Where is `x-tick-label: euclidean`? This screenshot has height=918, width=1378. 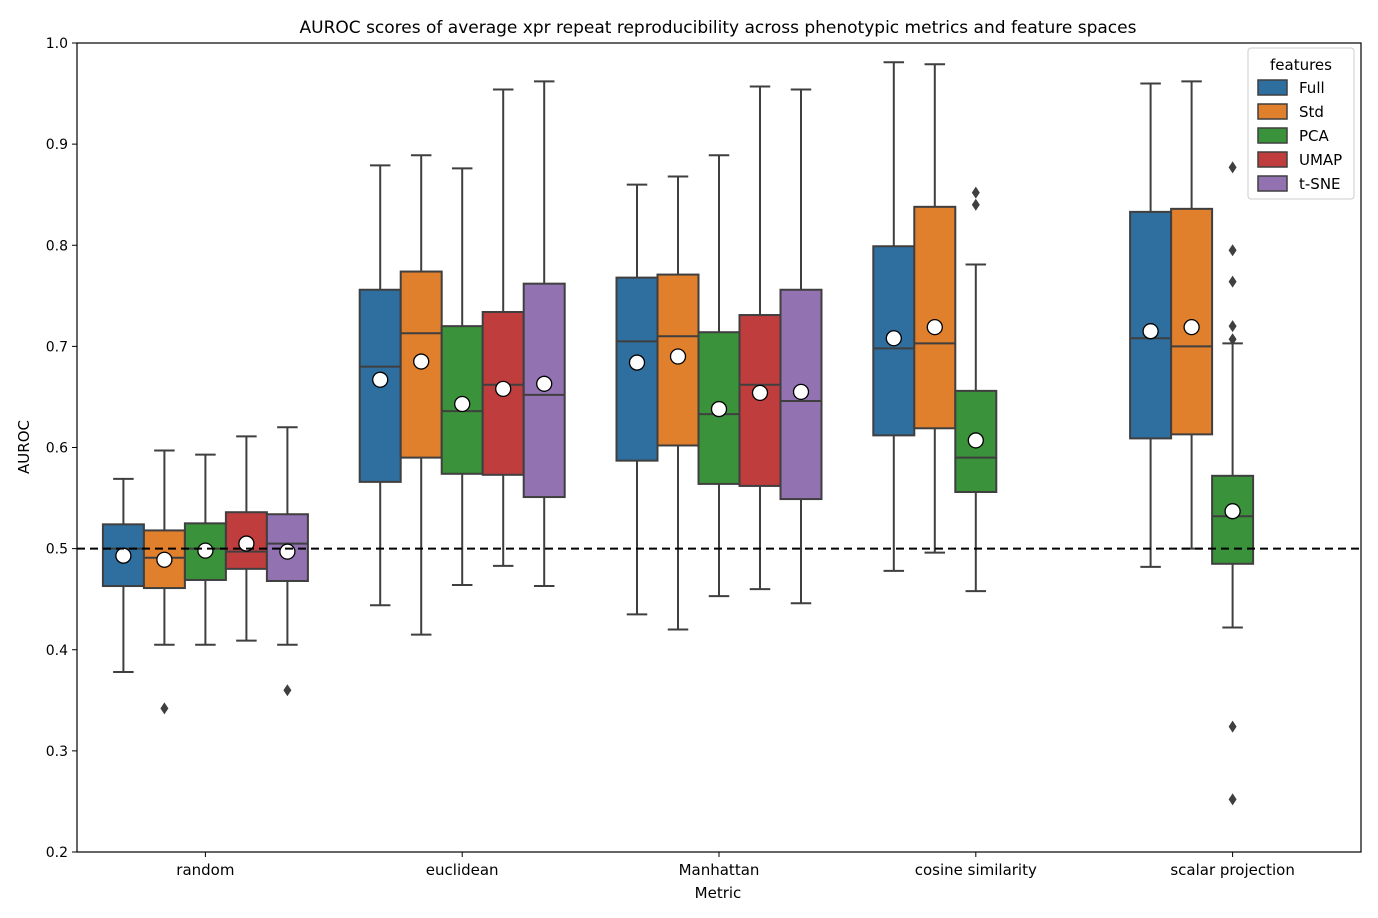
x-tick-label: euclidean is located at coordinates (462, 870).